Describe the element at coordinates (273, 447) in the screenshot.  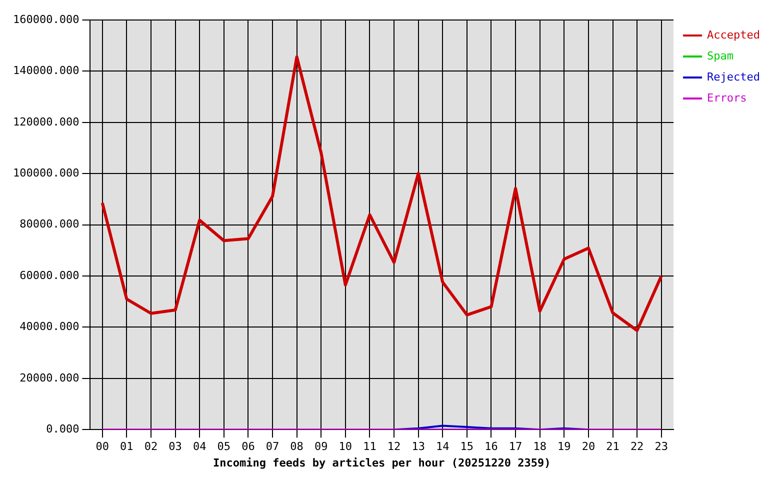
I see `x-tick-label: 07` at that location.